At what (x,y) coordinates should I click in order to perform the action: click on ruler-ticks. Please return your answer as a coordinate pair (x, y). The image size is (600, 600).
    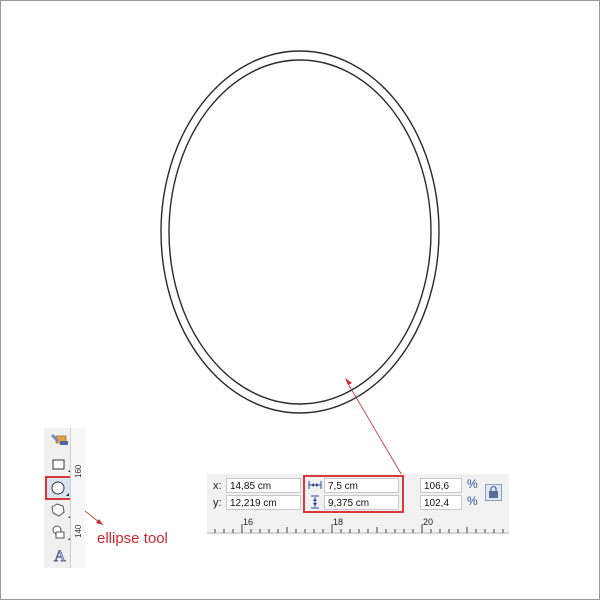
    Looking at the image, I should click on (358, 529).